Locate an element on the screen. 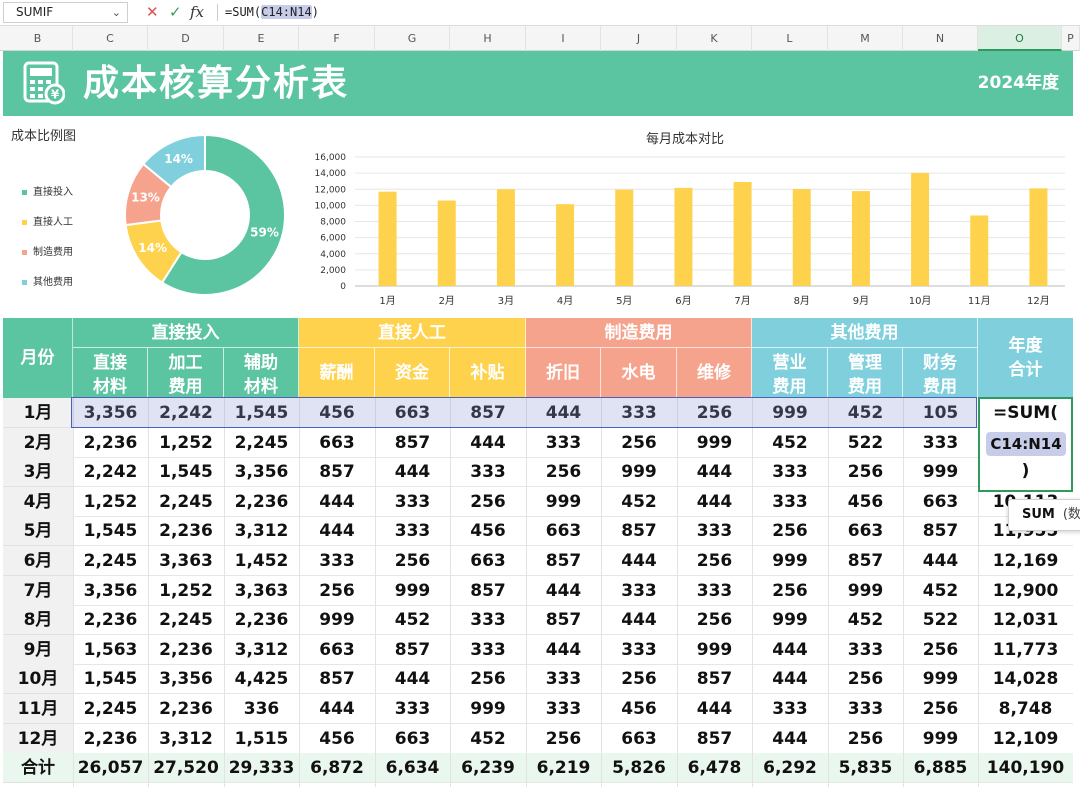 The height and width of the screenshot is (787, 1080). table-cell: 6,634 is located at coordinates (412, 768).